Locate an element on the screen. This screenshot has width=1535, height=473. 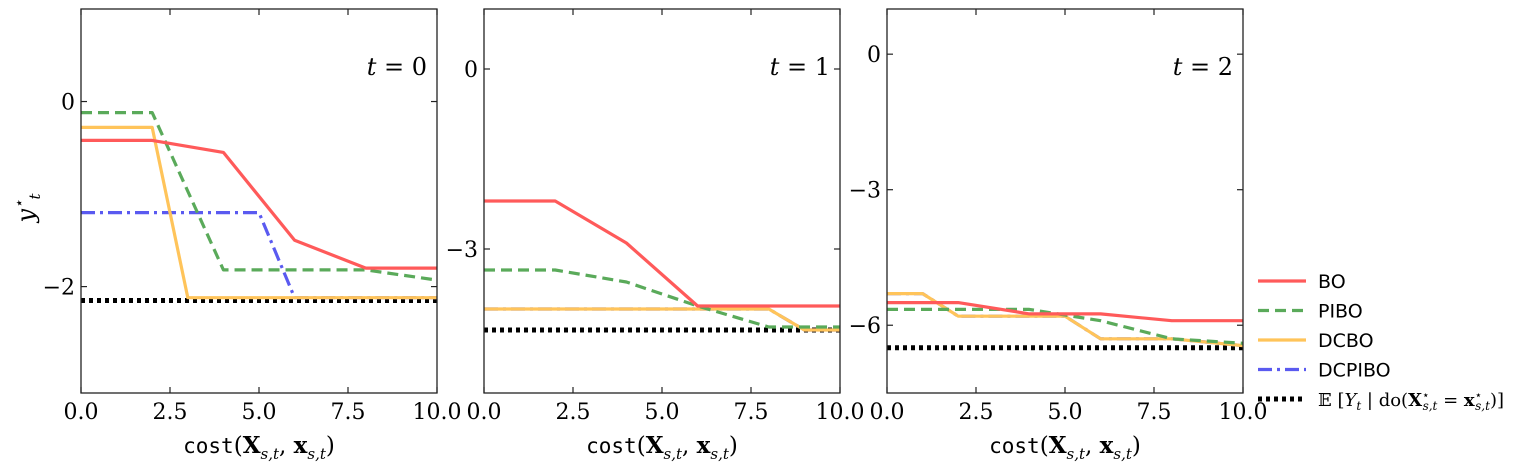
legend-item-bo: BO is located at coordinates (1302, 282).